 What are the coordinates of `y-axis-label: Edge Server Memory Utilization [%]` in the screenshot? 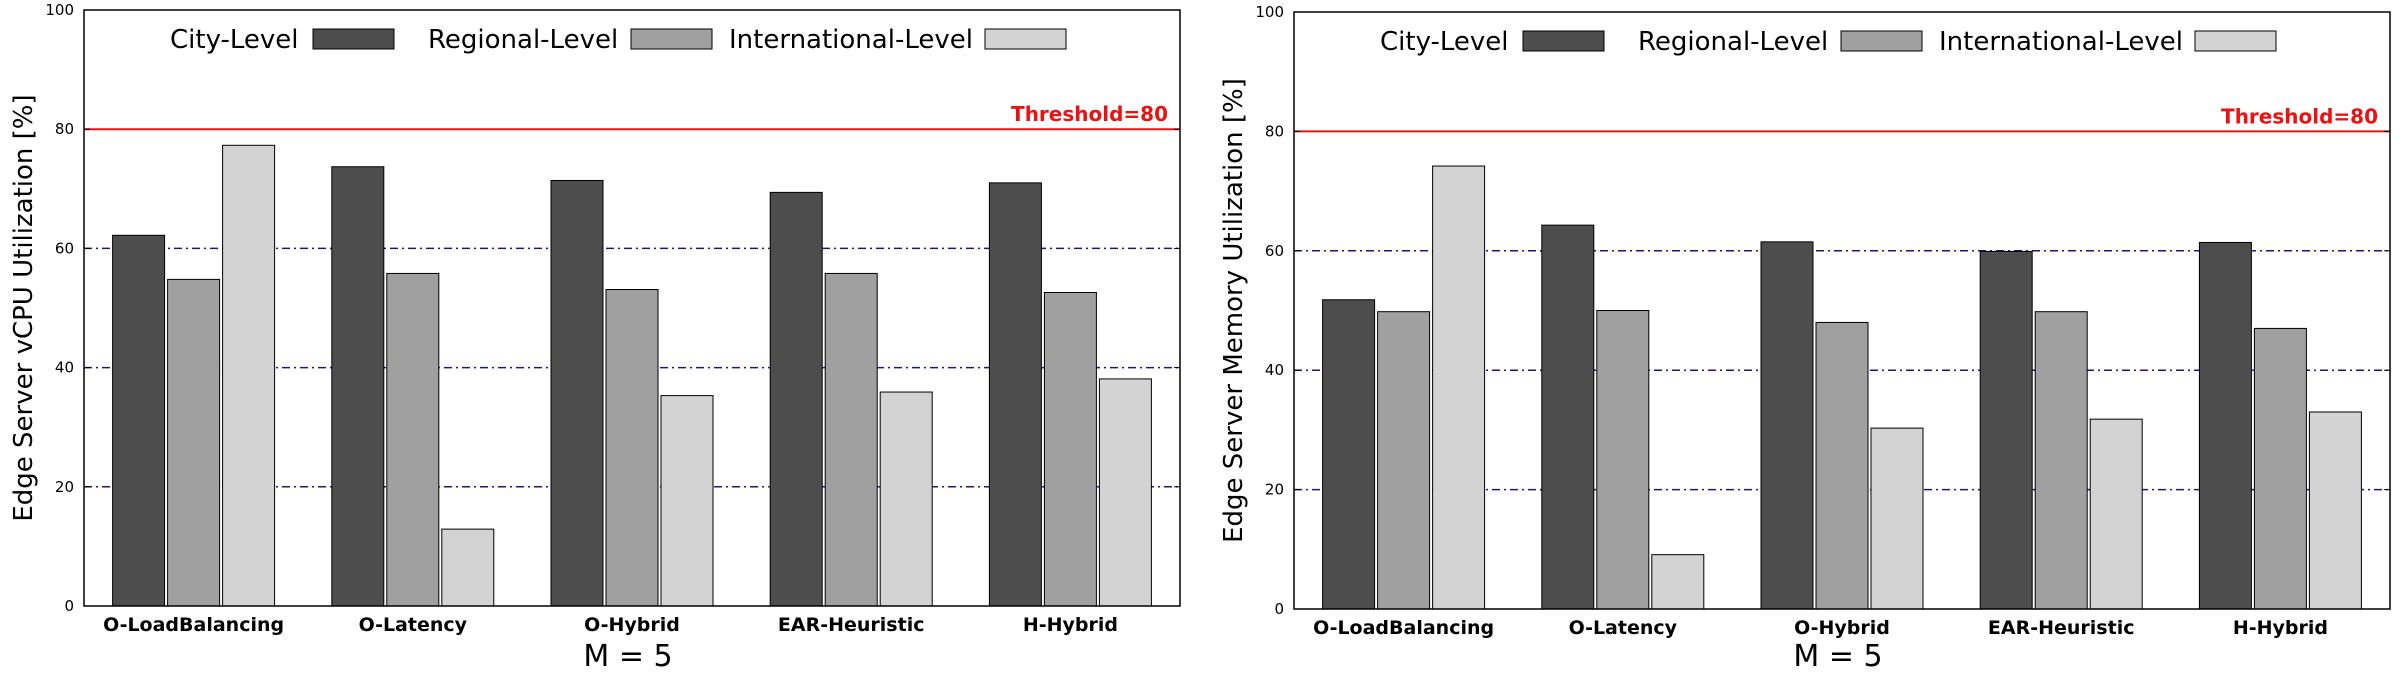 It's located at (1234, 310).